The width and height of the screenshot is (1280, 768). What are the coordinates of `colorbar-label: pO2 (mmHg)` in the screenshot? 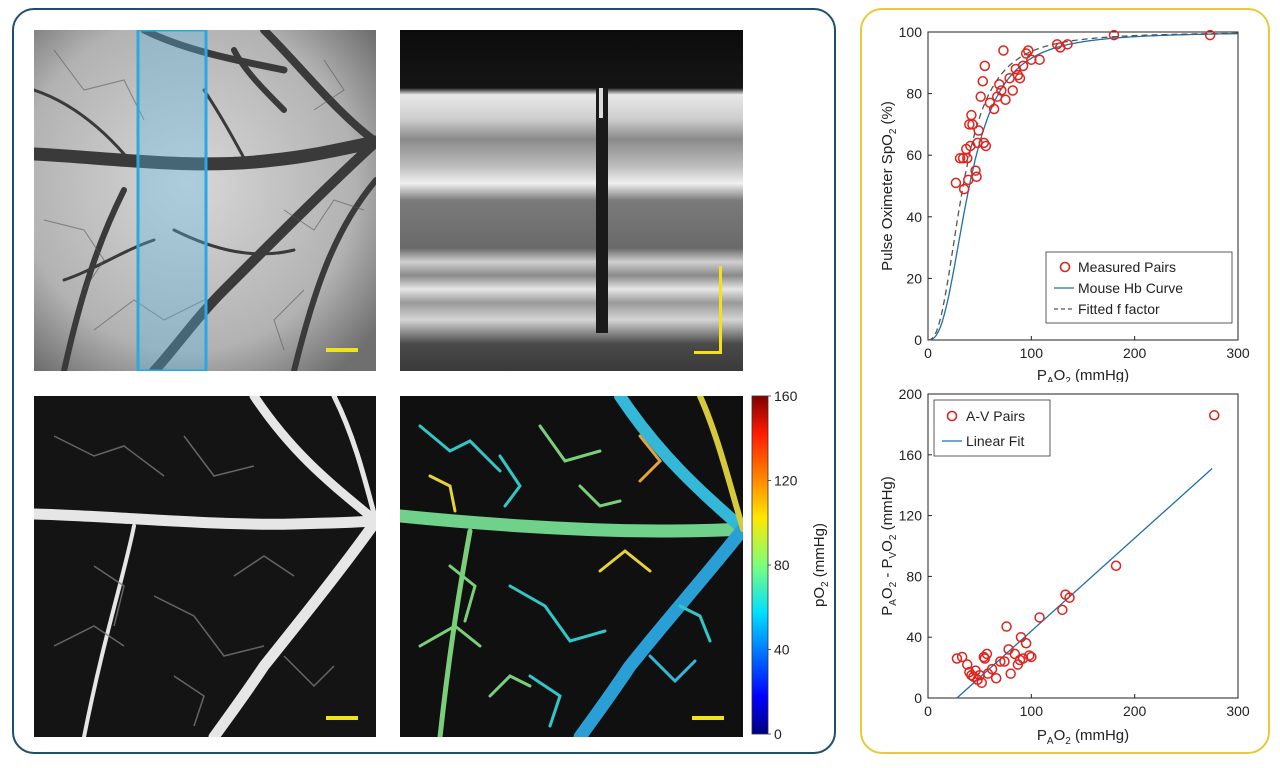 It's located at (821, 565).